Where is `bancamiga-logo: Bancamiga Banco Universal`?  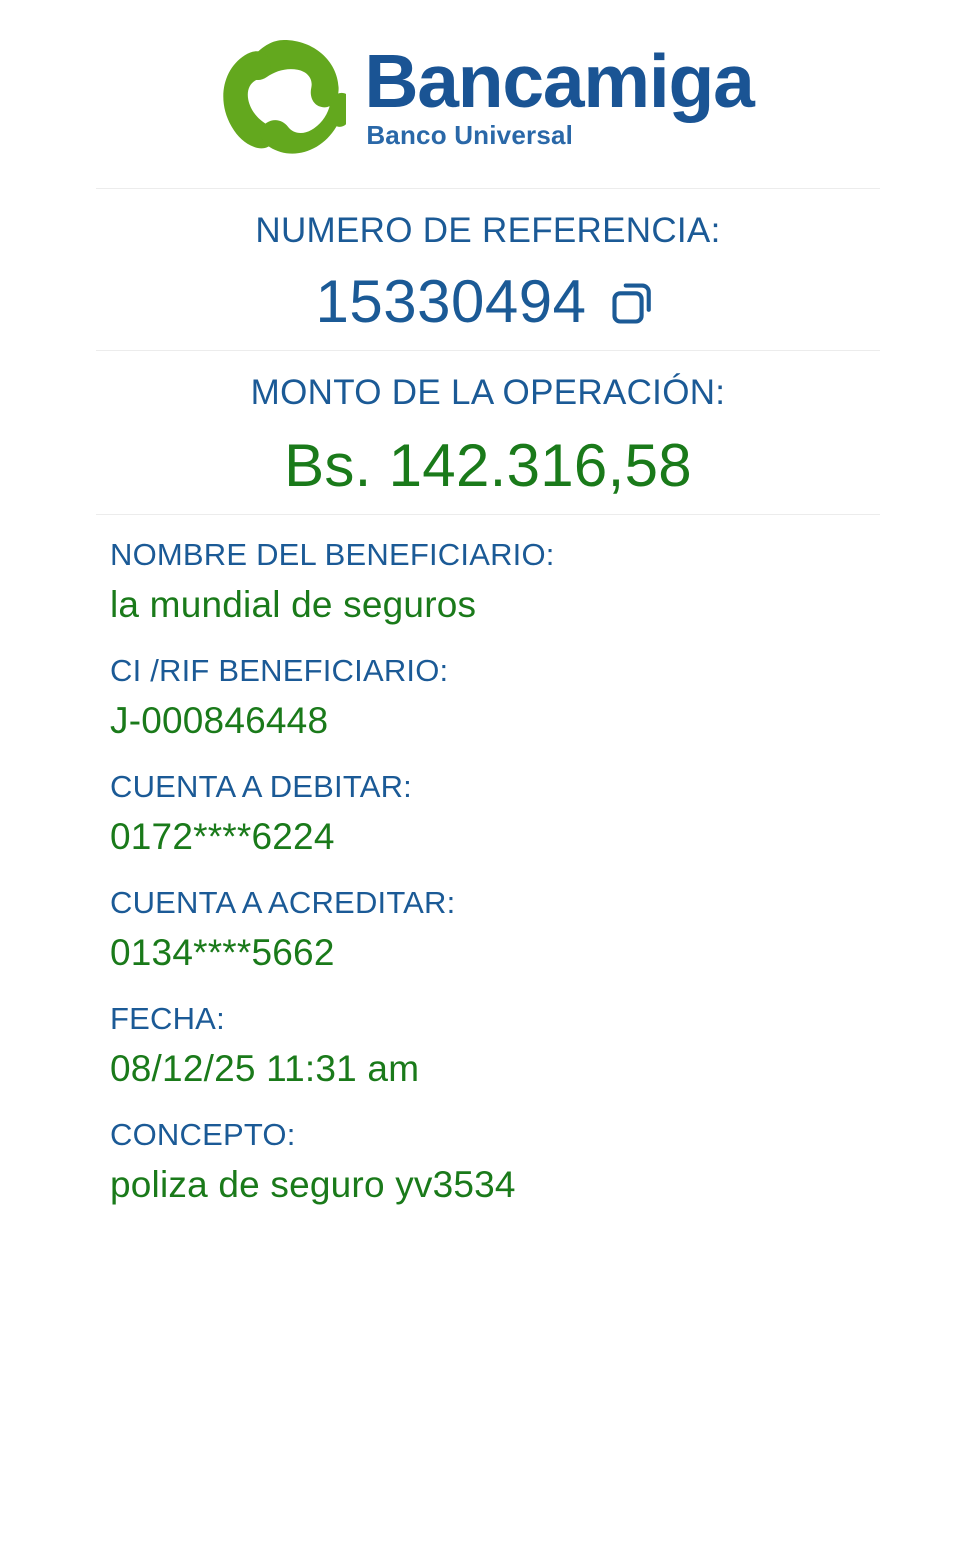
bancamiga-logo: Bancamiga Banco Universal is located at coordinates (488, 97).